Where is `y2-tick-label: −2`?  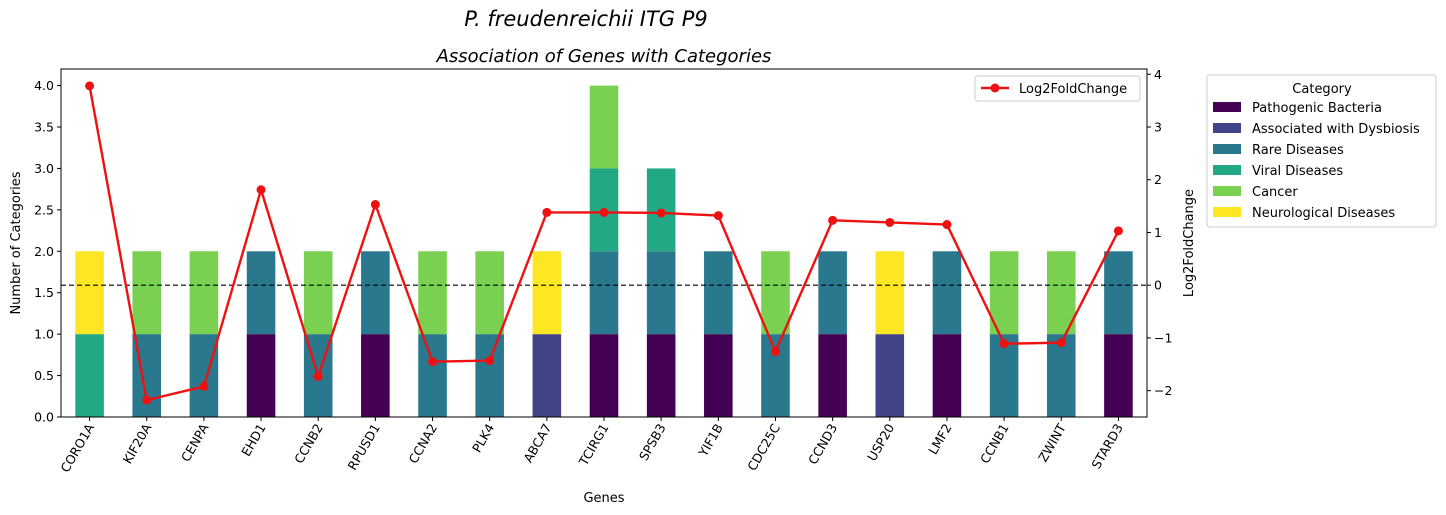 y2-tick-label: −2 is located at coordinates (1163, 390).